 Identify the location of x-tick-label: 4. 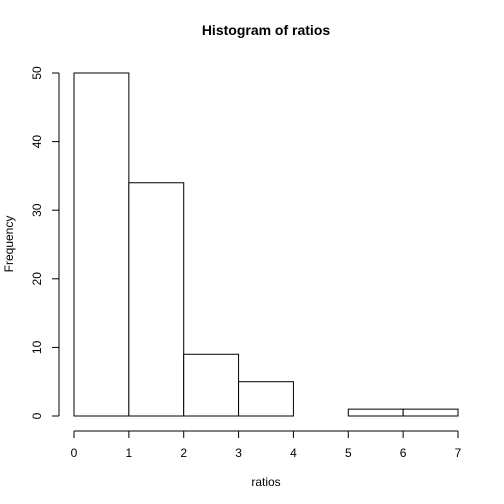
(293, 453).